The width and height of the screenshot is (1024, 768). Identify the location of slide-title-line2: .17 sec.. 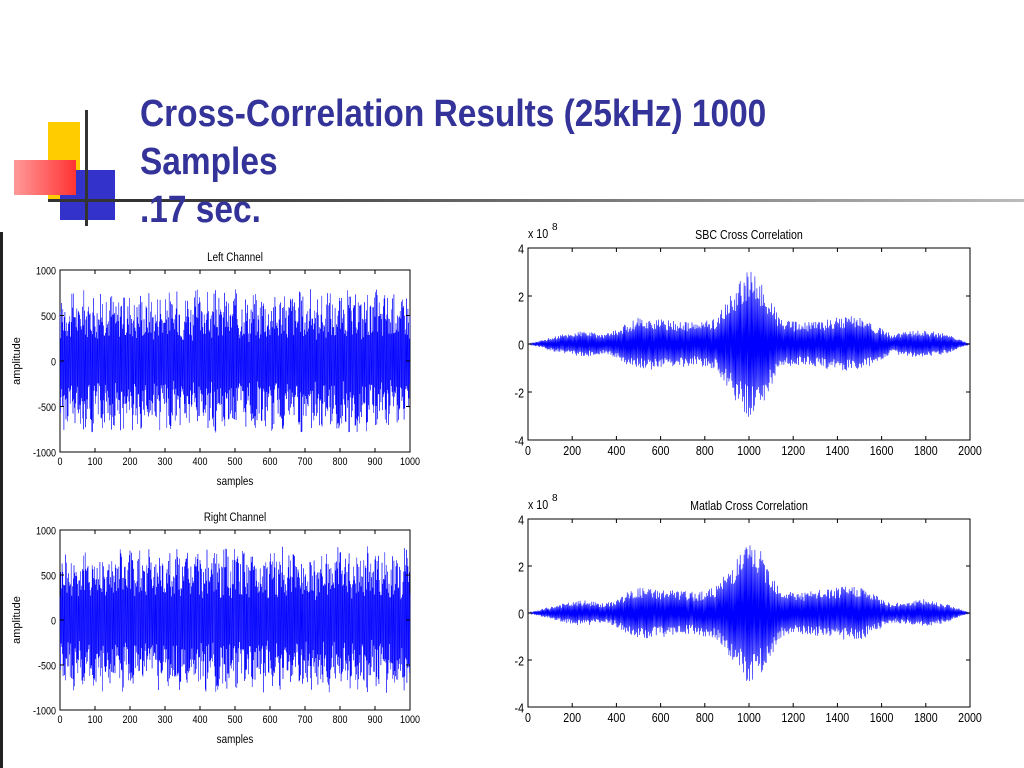
(200, 210).